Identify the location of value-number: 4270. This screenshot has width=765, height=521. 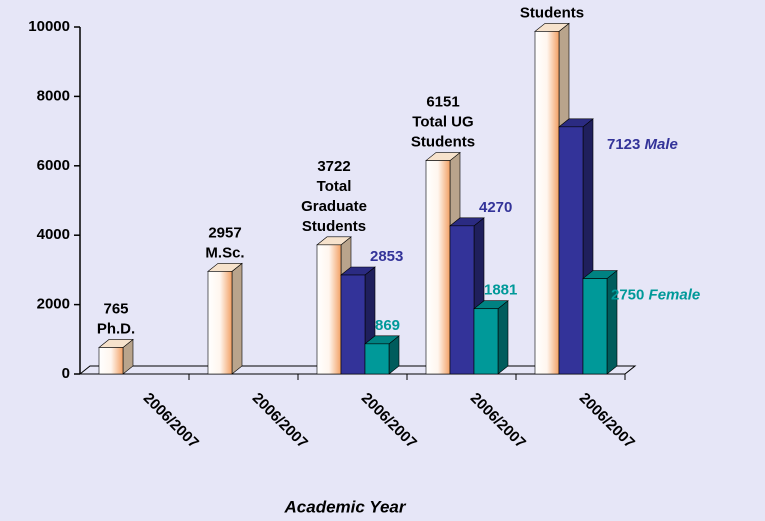
(495, 207).